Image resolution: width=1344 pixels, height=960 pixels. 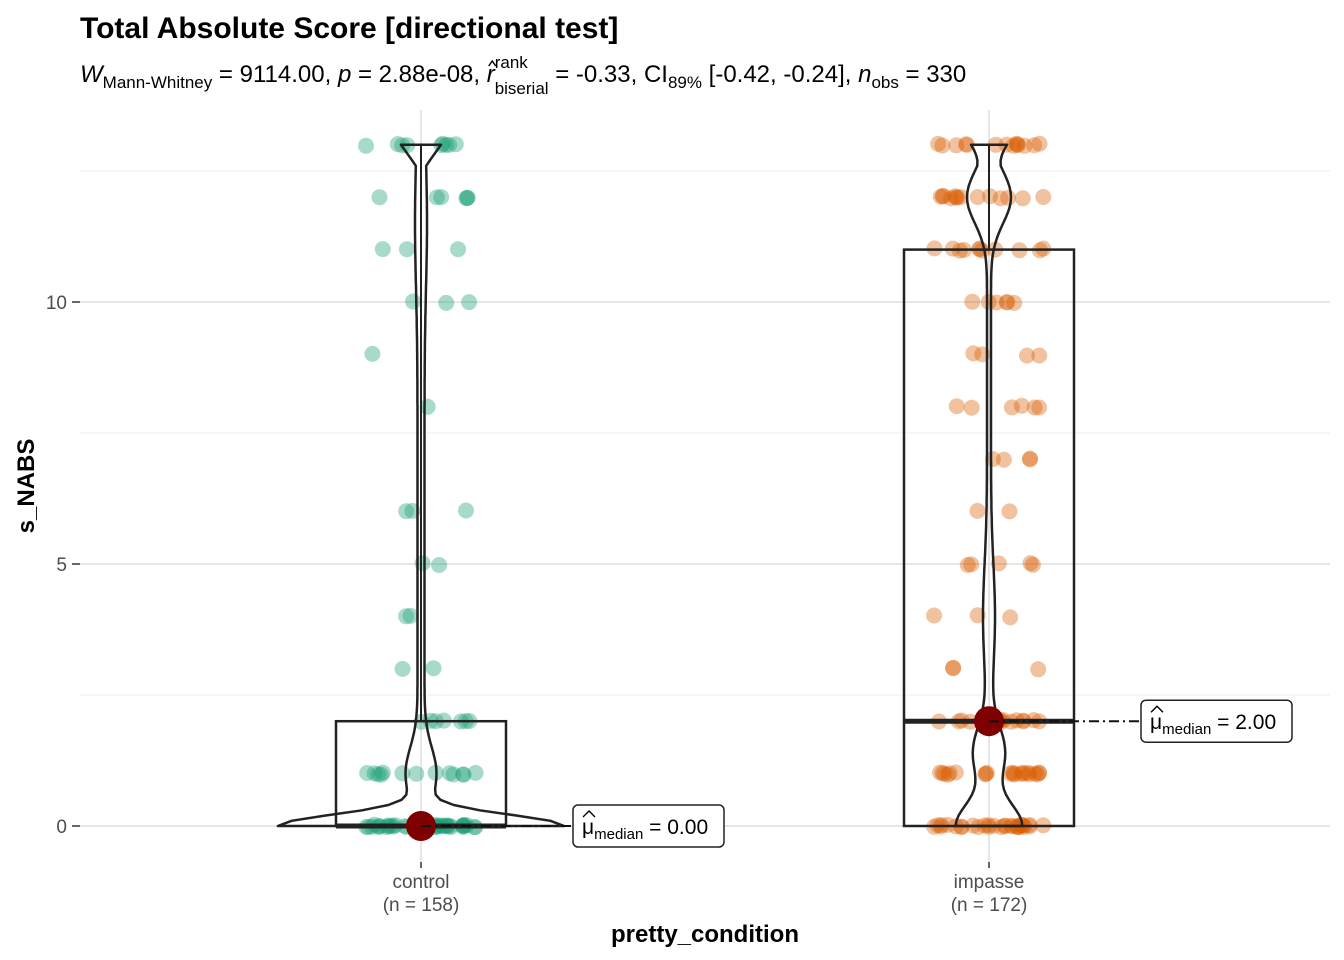 I want to click on y-tick-label: 0, so click(x=61, y=827).